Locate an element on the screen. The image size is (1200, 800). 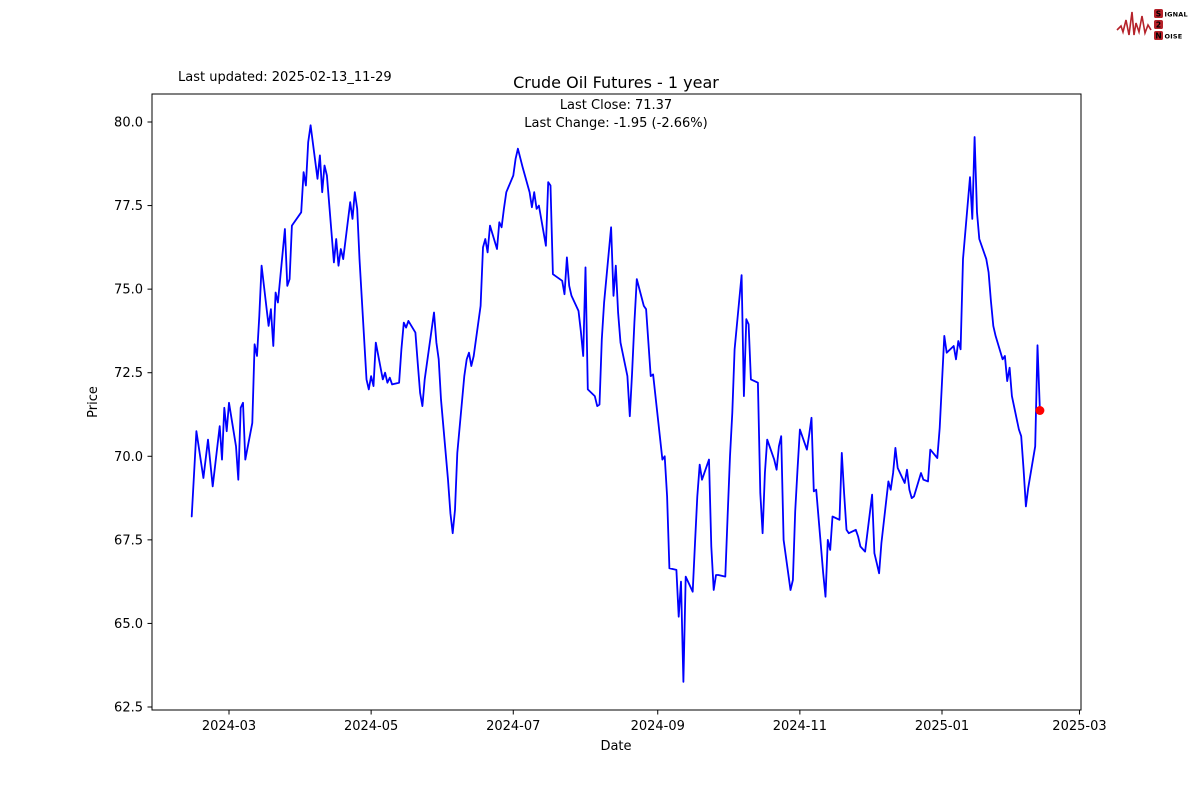
logo-wordmark: S IGNAL 2 N OISE is located at coordinates (1171, 24).